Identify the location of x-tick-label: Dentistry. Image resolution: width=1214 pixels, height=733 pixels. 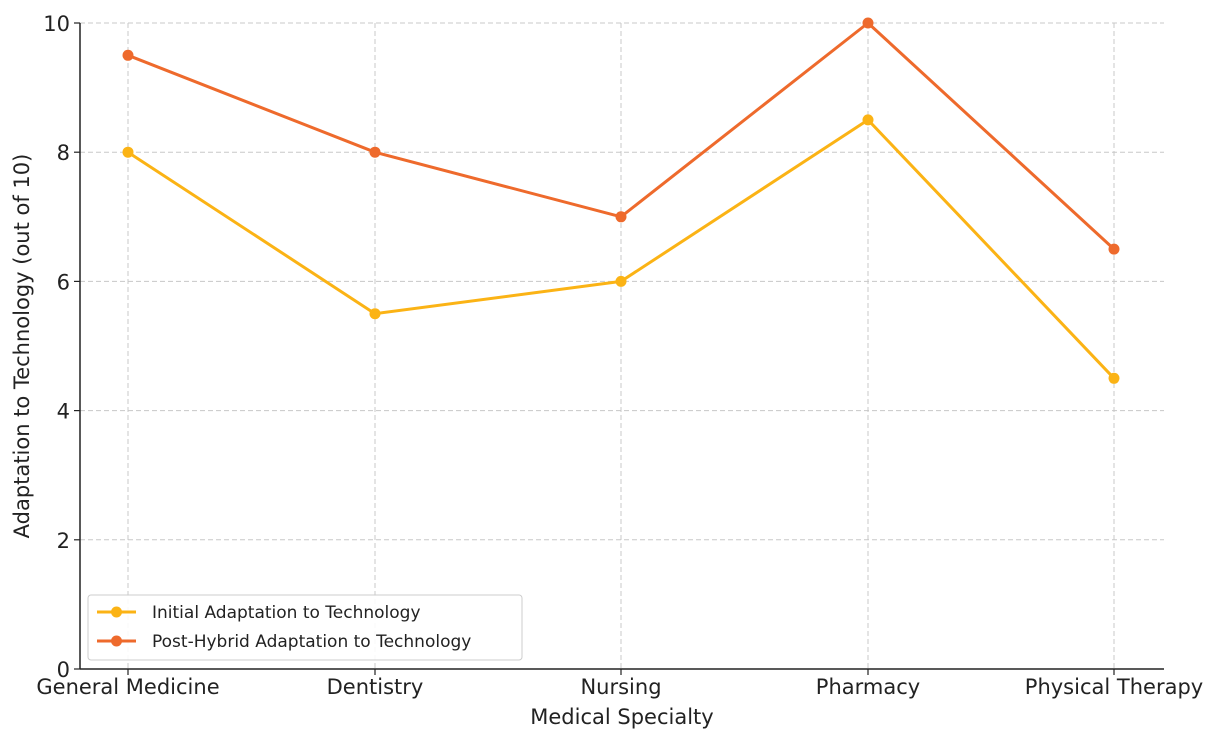
(375, 687).